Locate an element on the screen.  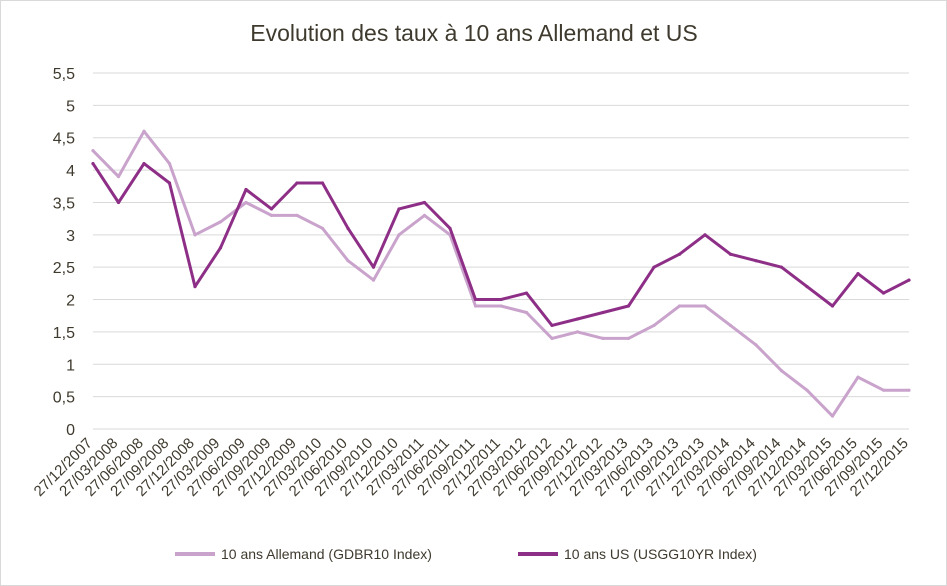
y-axis-ticks: 0 0,5 1 1,5 2 2,5 3 3,5 4 4,5 5 5,5 is located at coordinates (64, 252).